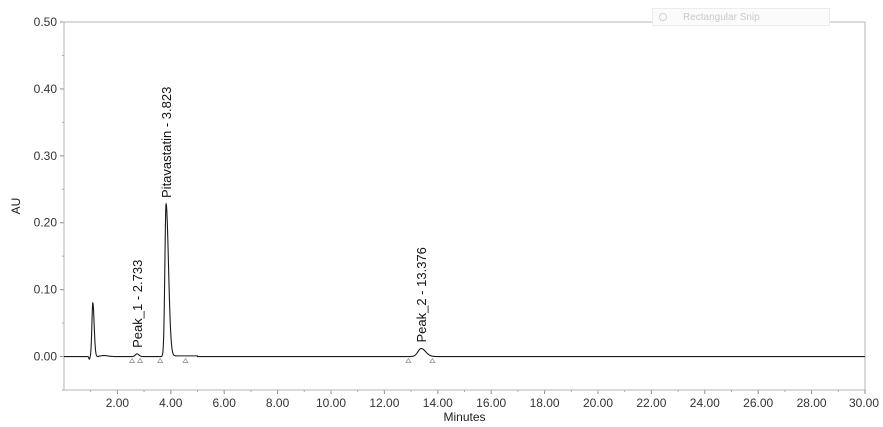 The image size is (883, 427). I want to click on rectangular-snip-overlay: Rectangular Snip, so click(741, 17).